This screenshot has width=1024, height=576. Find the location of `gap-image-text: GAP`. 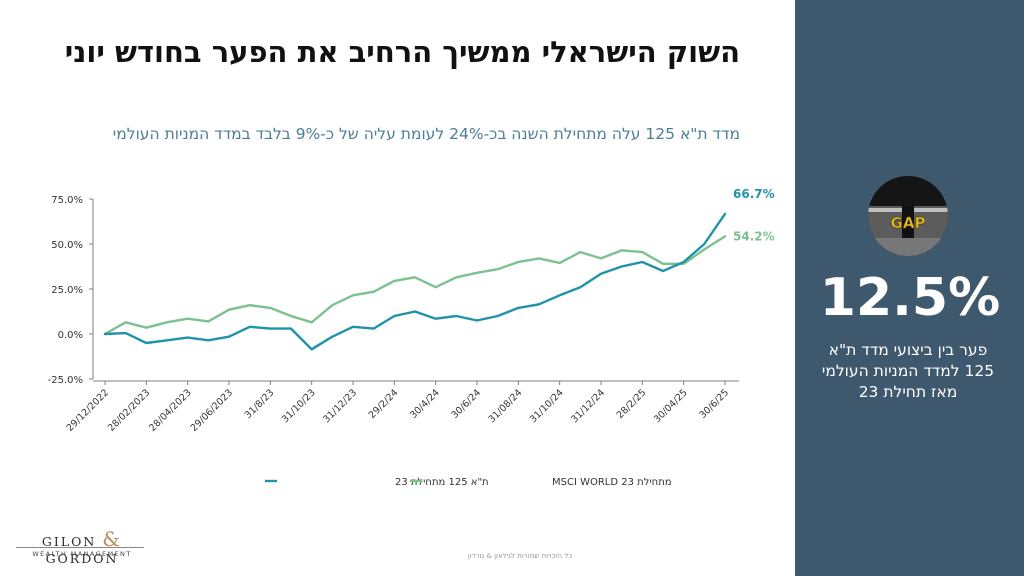

gap-image-text: GAP is located at coordinates (908, 223).